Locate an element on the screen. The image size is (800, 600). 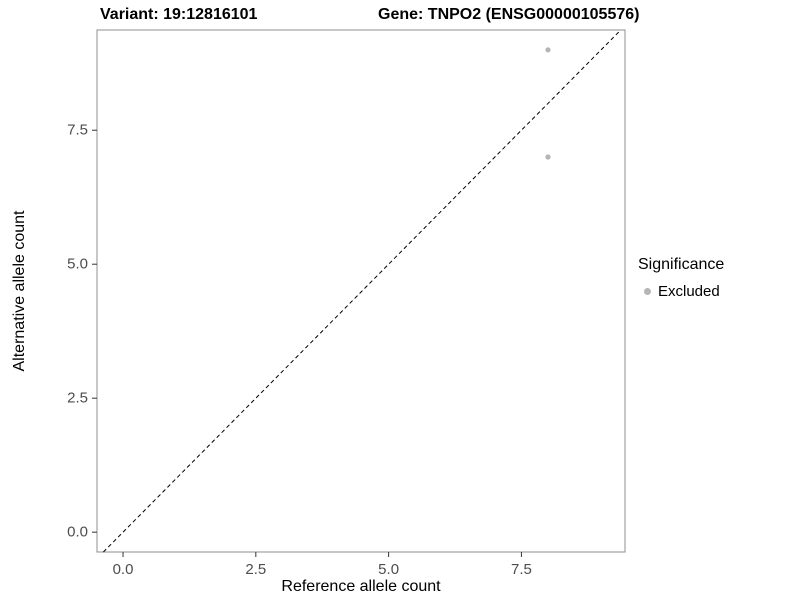
x-tick-label: 5.0 is located at coordinates (389, 569).